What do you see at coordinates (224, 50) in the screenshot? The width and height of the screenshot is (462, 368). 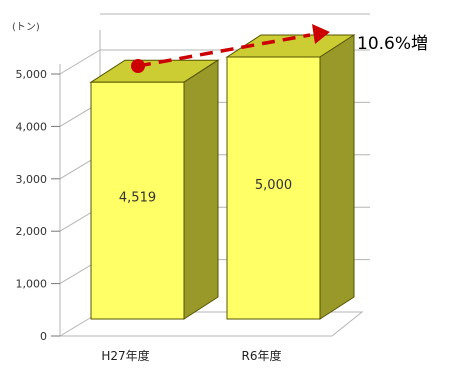 I see `arrow-line` at bounding box center [224, 50].